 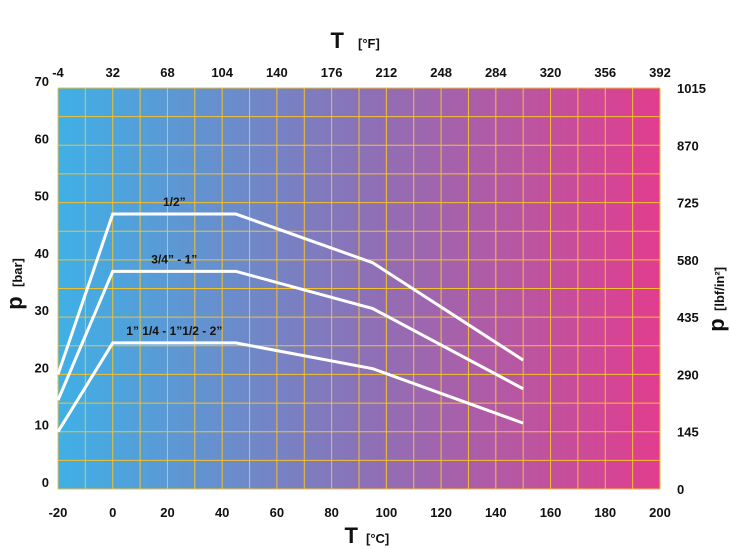 What do you see at coordinates (719, 289) in the screenshot?
I see `right-axis-unit: [lbf/in²]` at bounding box center [719, 289].